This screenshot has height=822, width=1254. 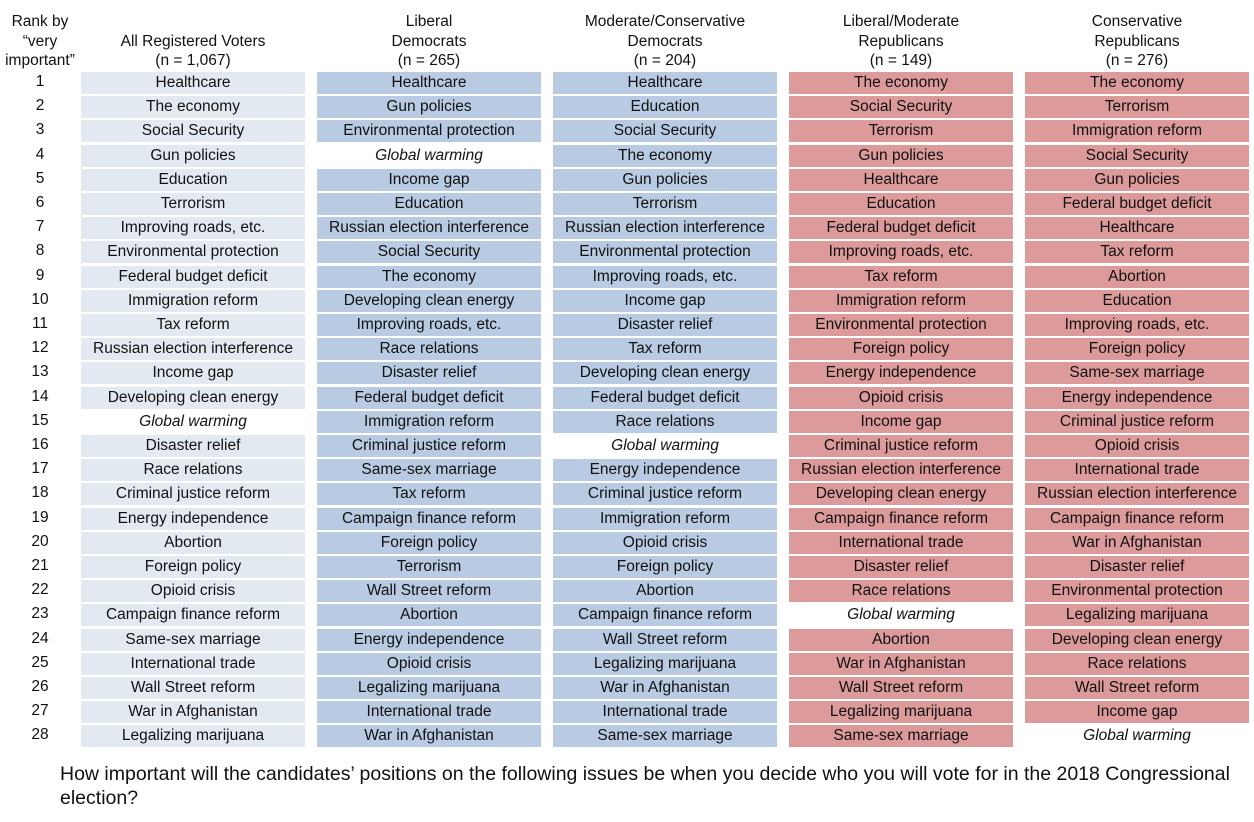 What do you see at coordinates (40, 299) in the screenshot?
I see `rank-number: 10` at bounding box center [40, 299].